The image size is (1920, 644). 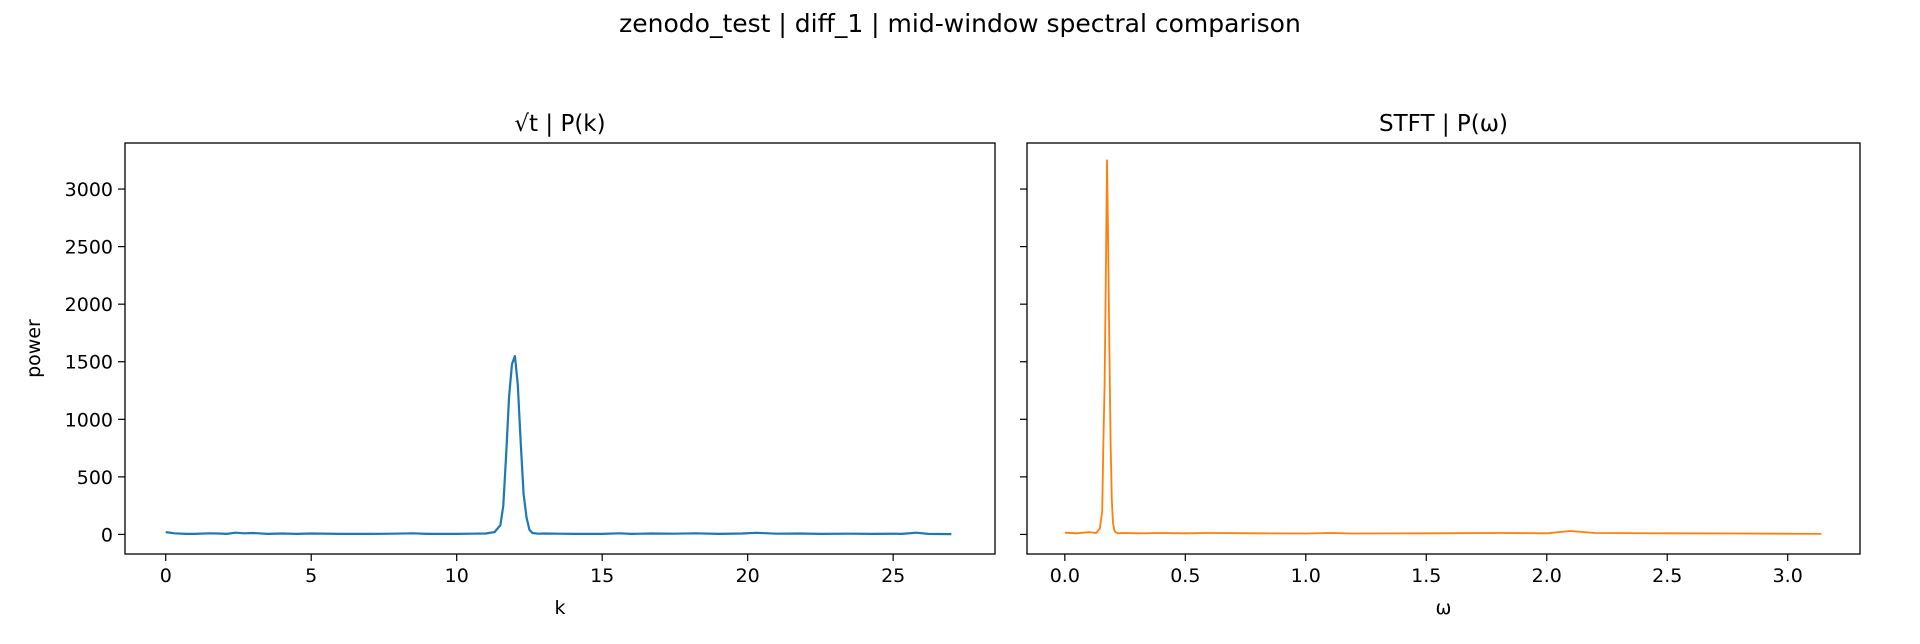 I want to click on x-axis-label: ω, so click(x=1444, y=608).